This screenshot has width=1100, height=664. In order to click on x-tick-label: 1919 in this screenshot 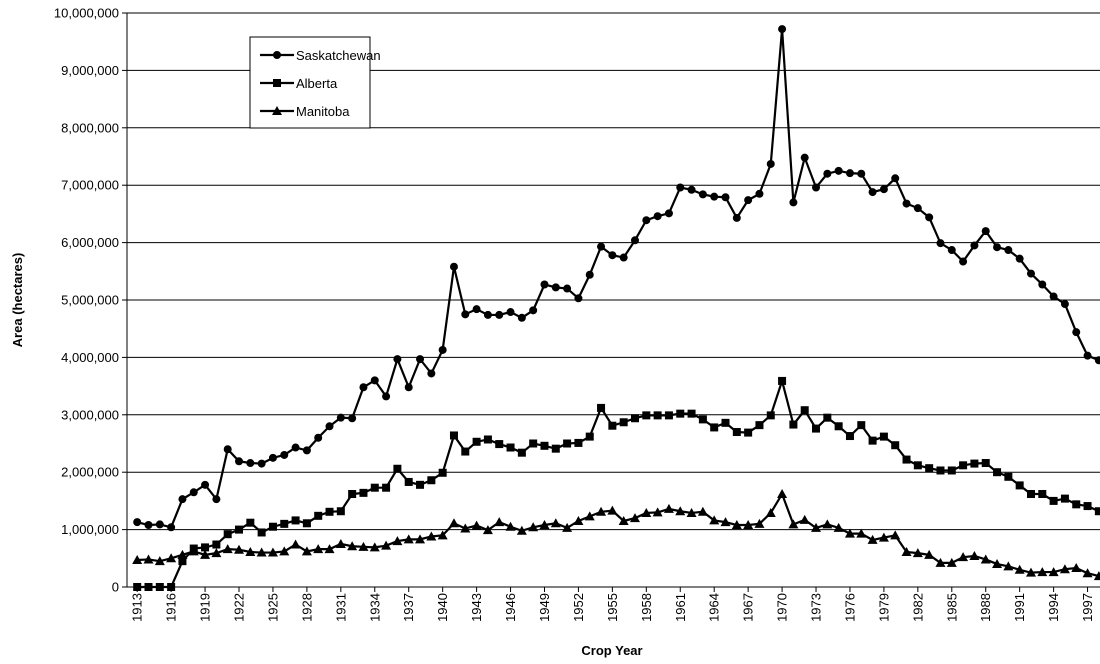, I will do `click(205, 607)`.